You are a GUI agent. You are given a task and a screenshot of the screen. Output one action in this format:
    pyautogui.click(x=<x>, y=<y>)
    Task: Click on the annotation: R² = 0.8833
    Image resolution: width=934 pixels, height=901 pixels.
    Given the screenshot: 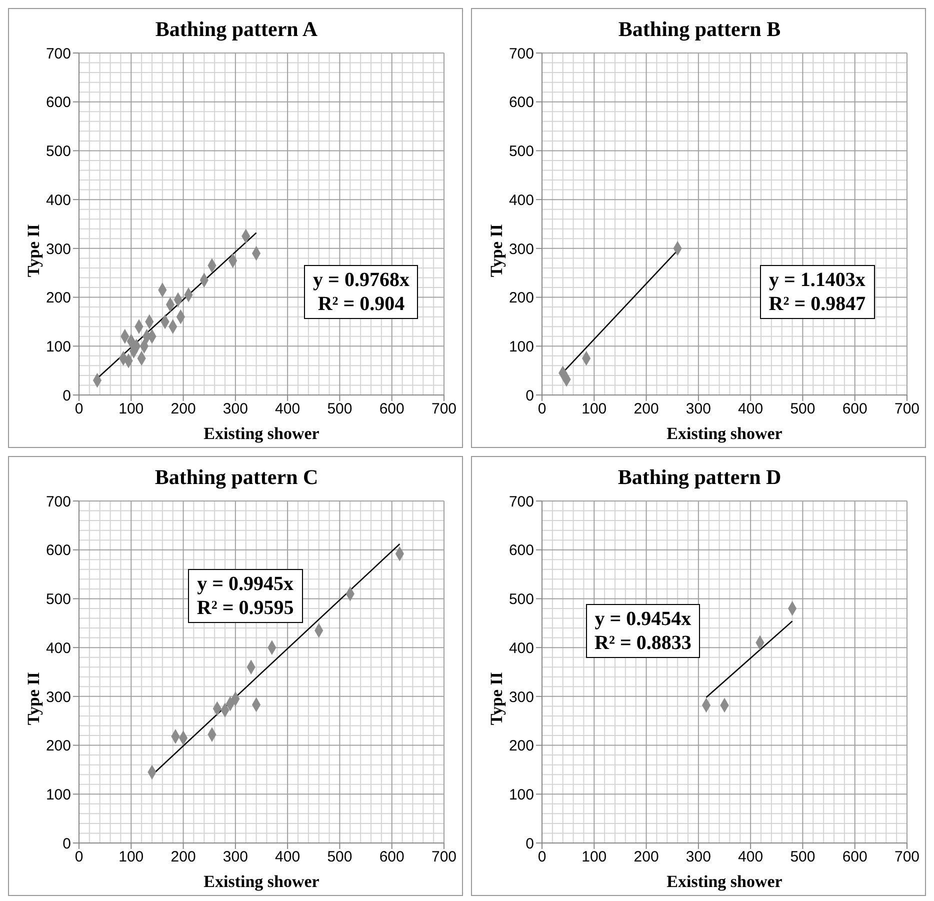 What is the action you would take?
    pyautogui.click(x=643, y=643)
    